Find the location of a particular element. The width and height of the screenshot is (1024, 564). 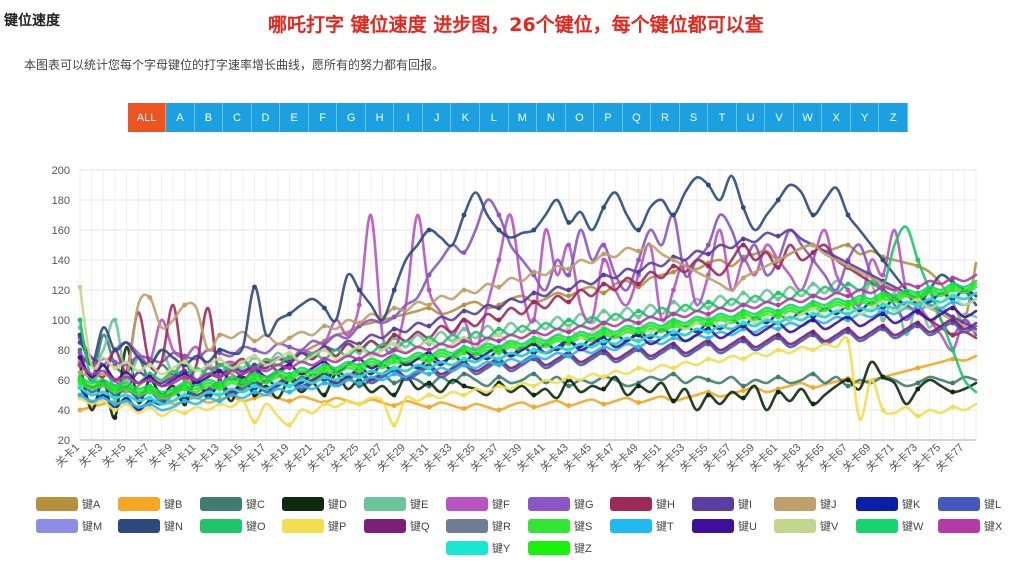

filter-button-p: P is located at coordinates (608, 117).